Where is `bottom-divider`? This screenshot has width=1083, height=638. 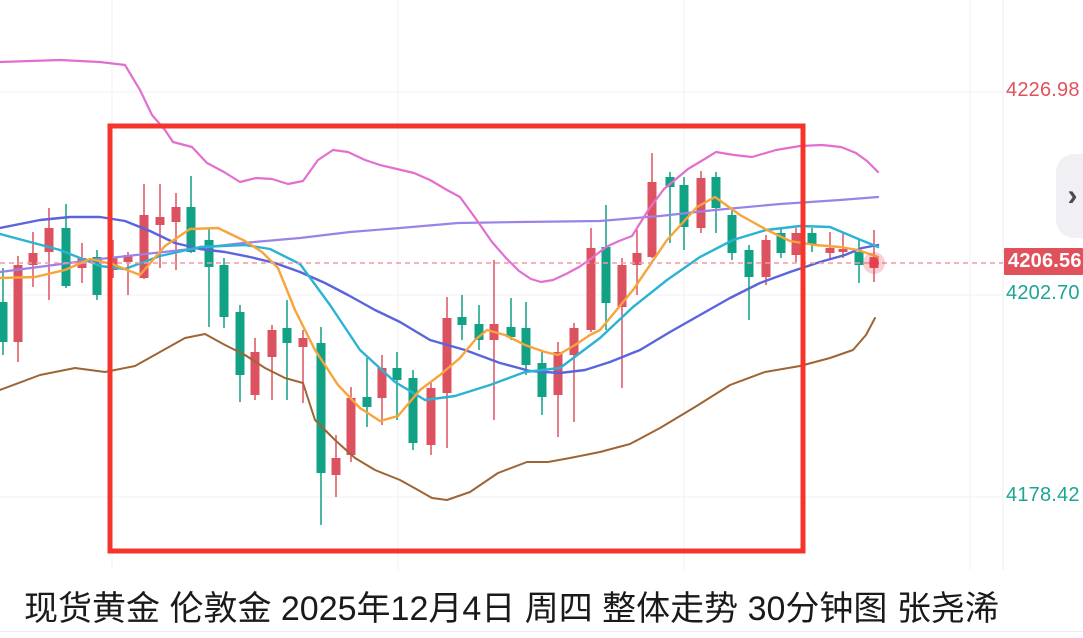
bottom-divider is located at coordinates (541, 631).